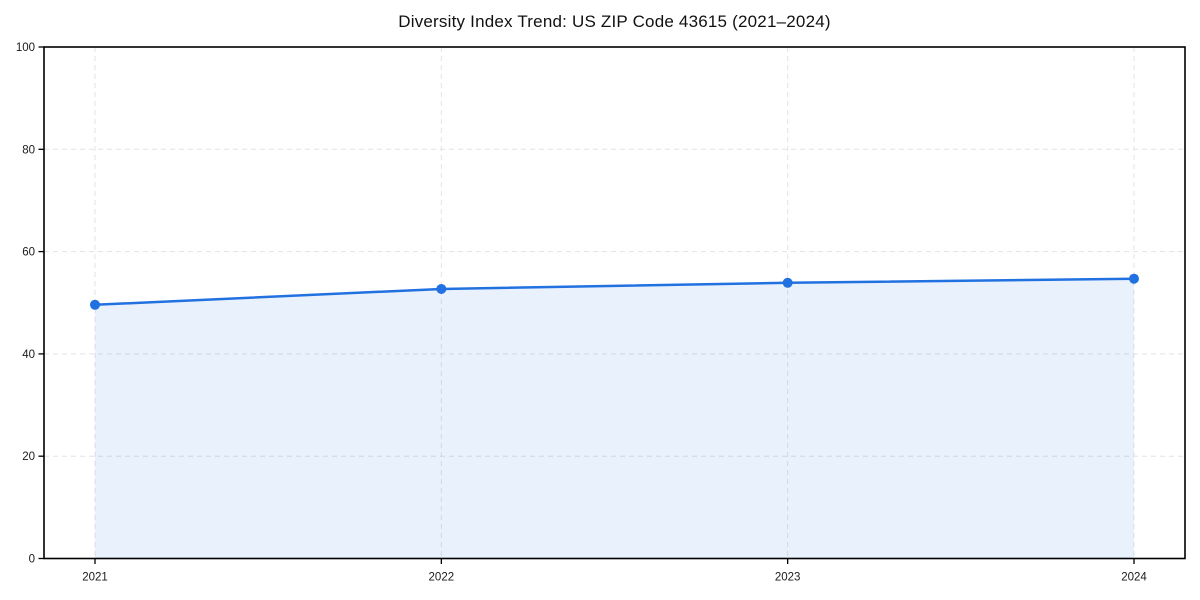 Image resolution: width=1200 pixels, height=600 pixels. Describe the element at coordinates (787, 282) in the screenshot. I see `data-point-2023` at that location.